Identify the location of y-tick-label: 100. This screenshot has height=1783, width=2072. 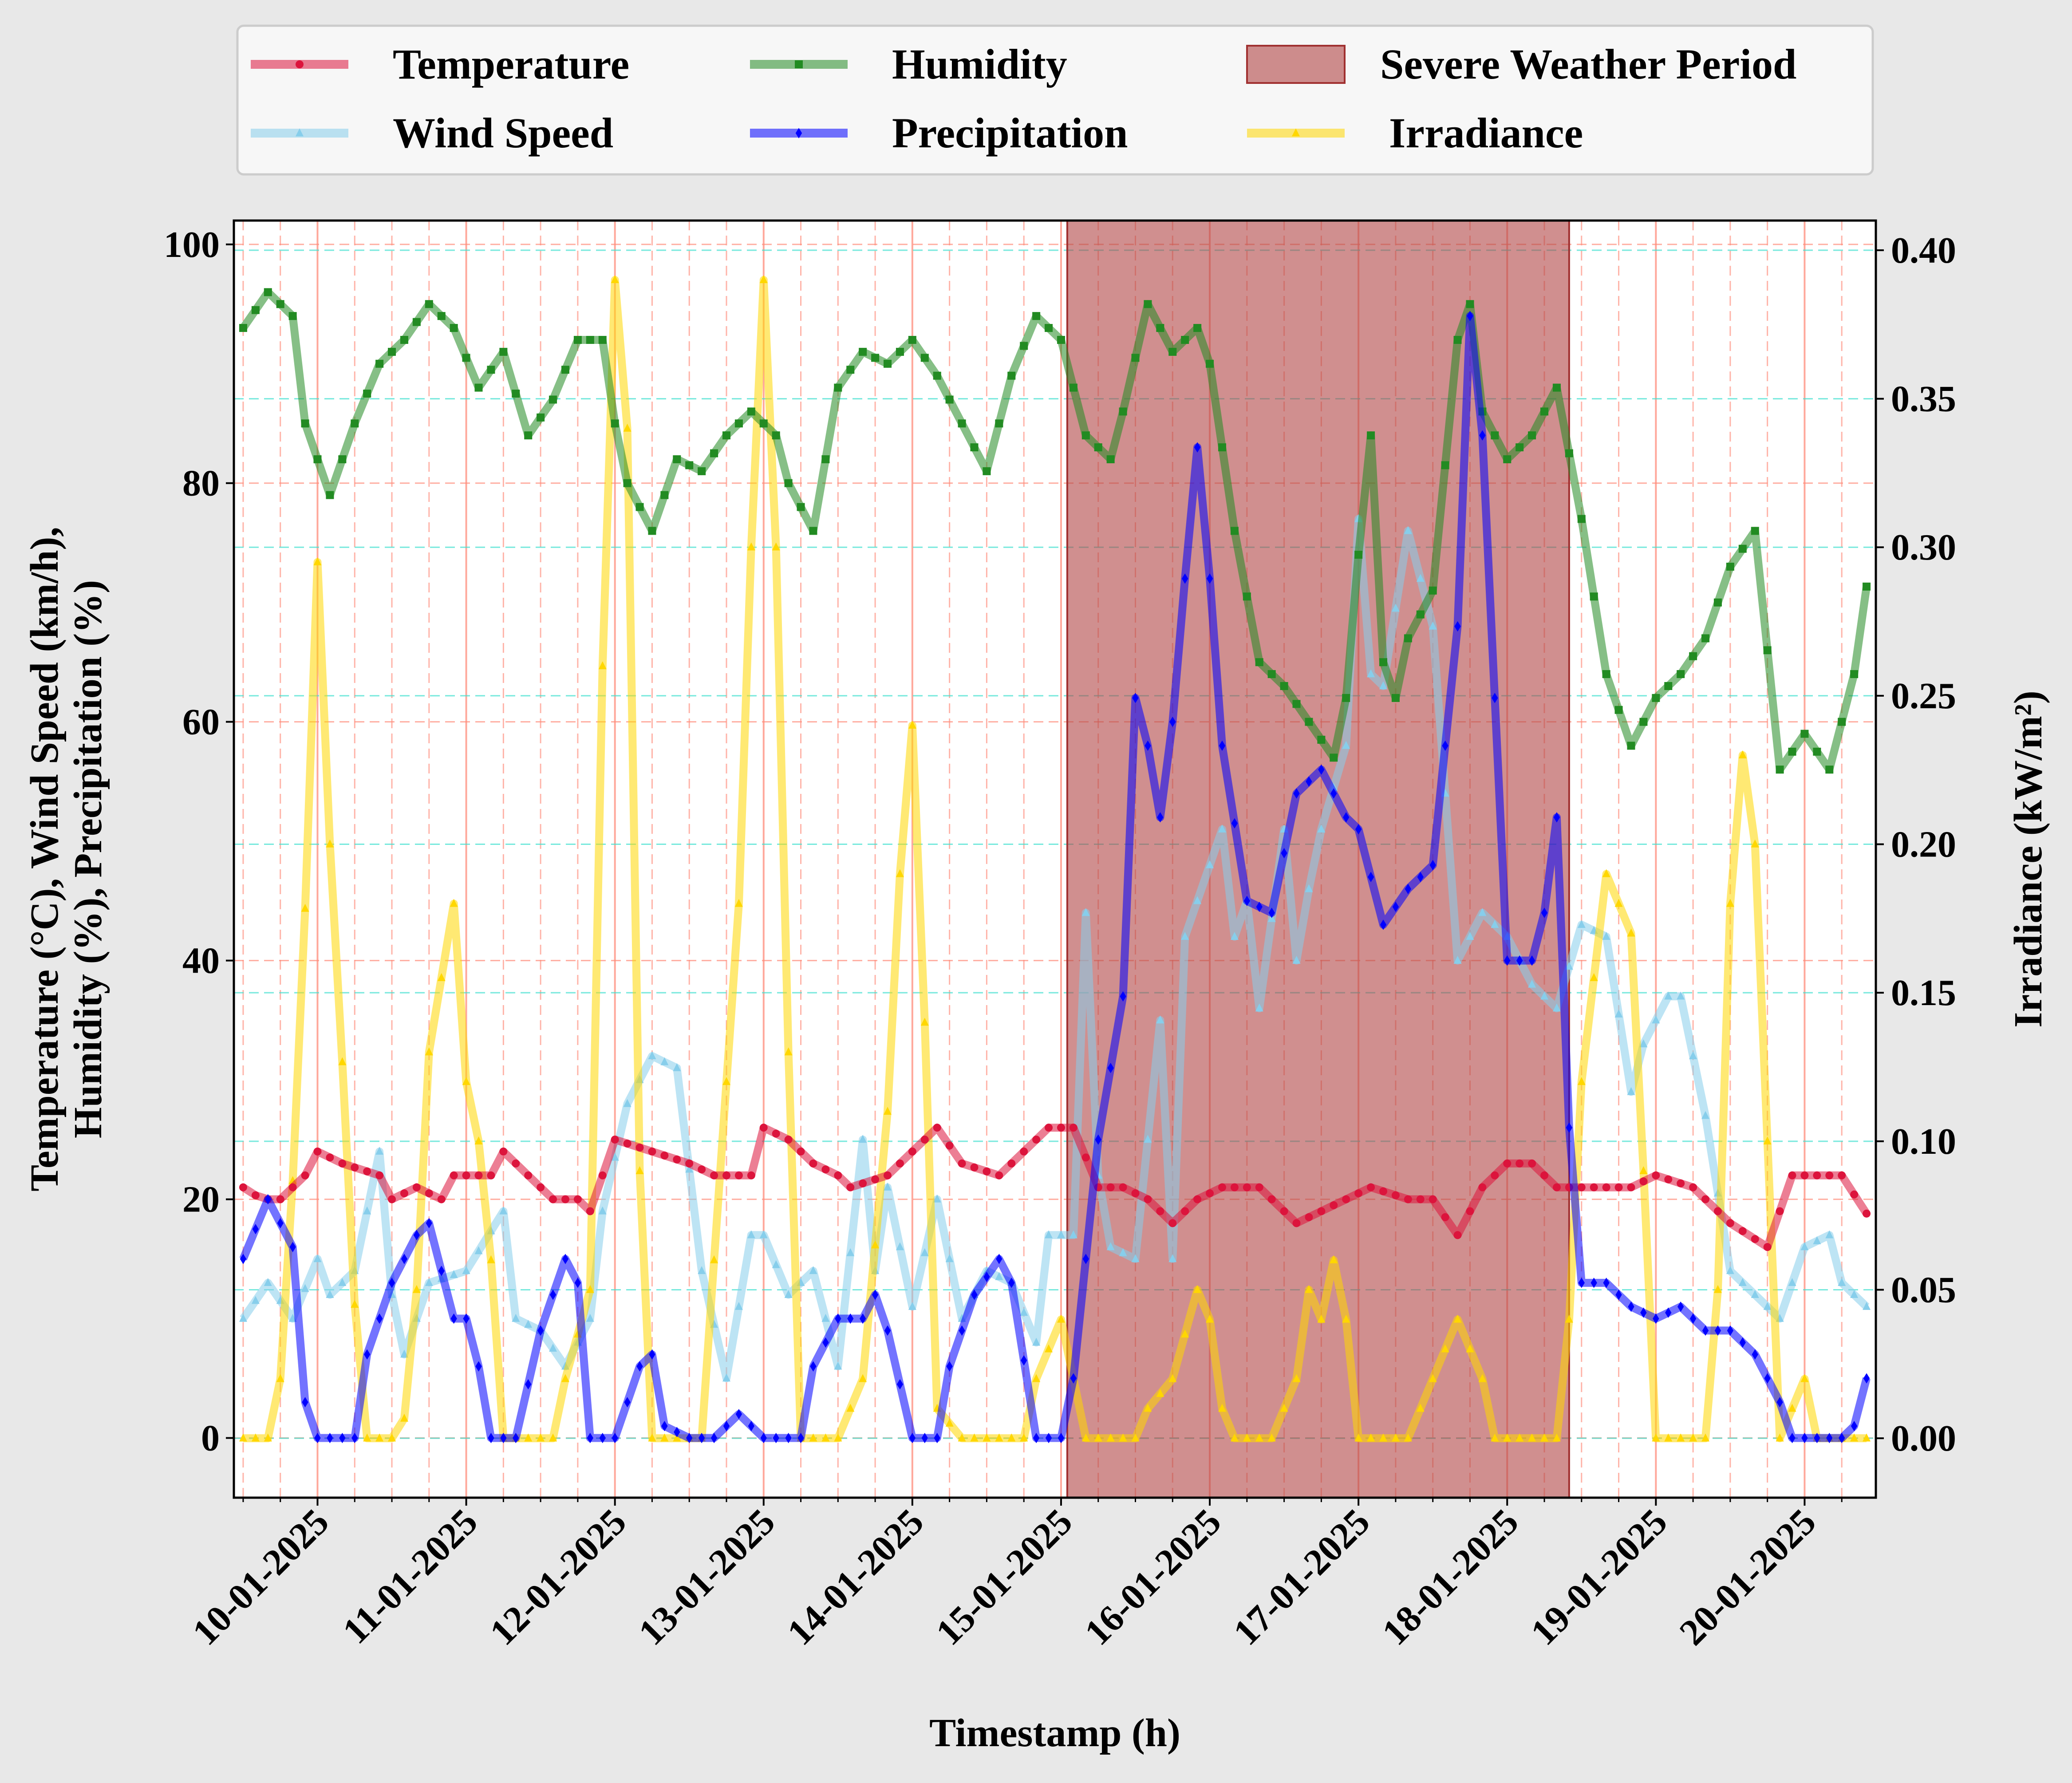
(192, 244).